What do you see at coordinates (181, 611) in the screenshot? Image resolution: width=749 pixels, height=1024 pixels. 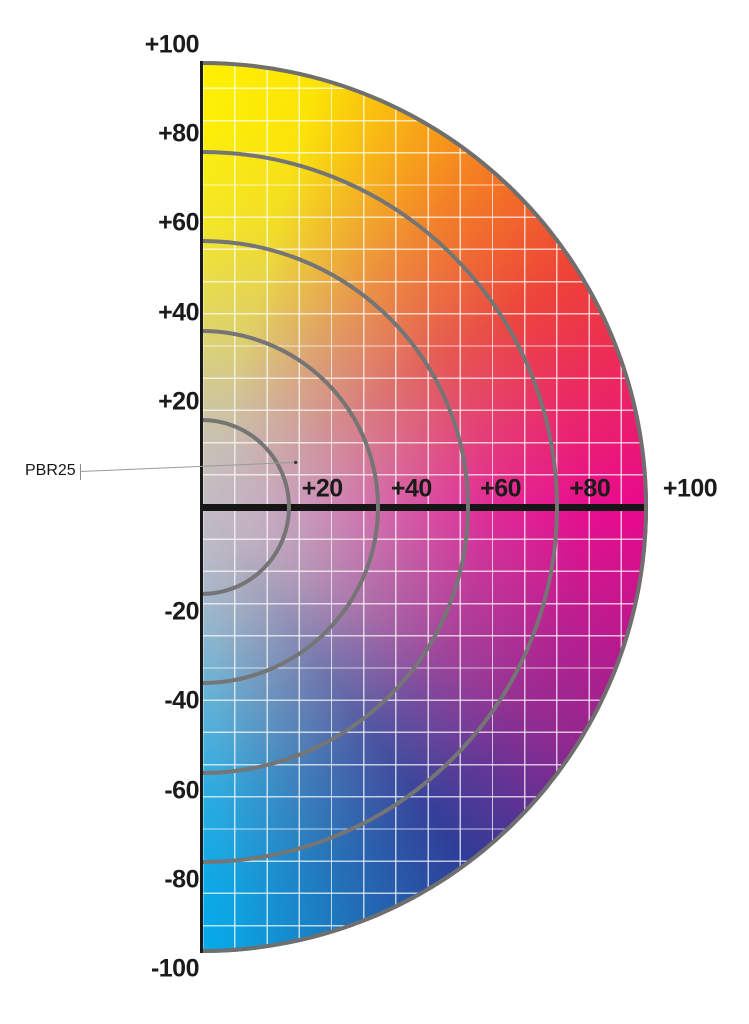 I see `y-tick-label--20: -20` at bounding box center [181, 611].